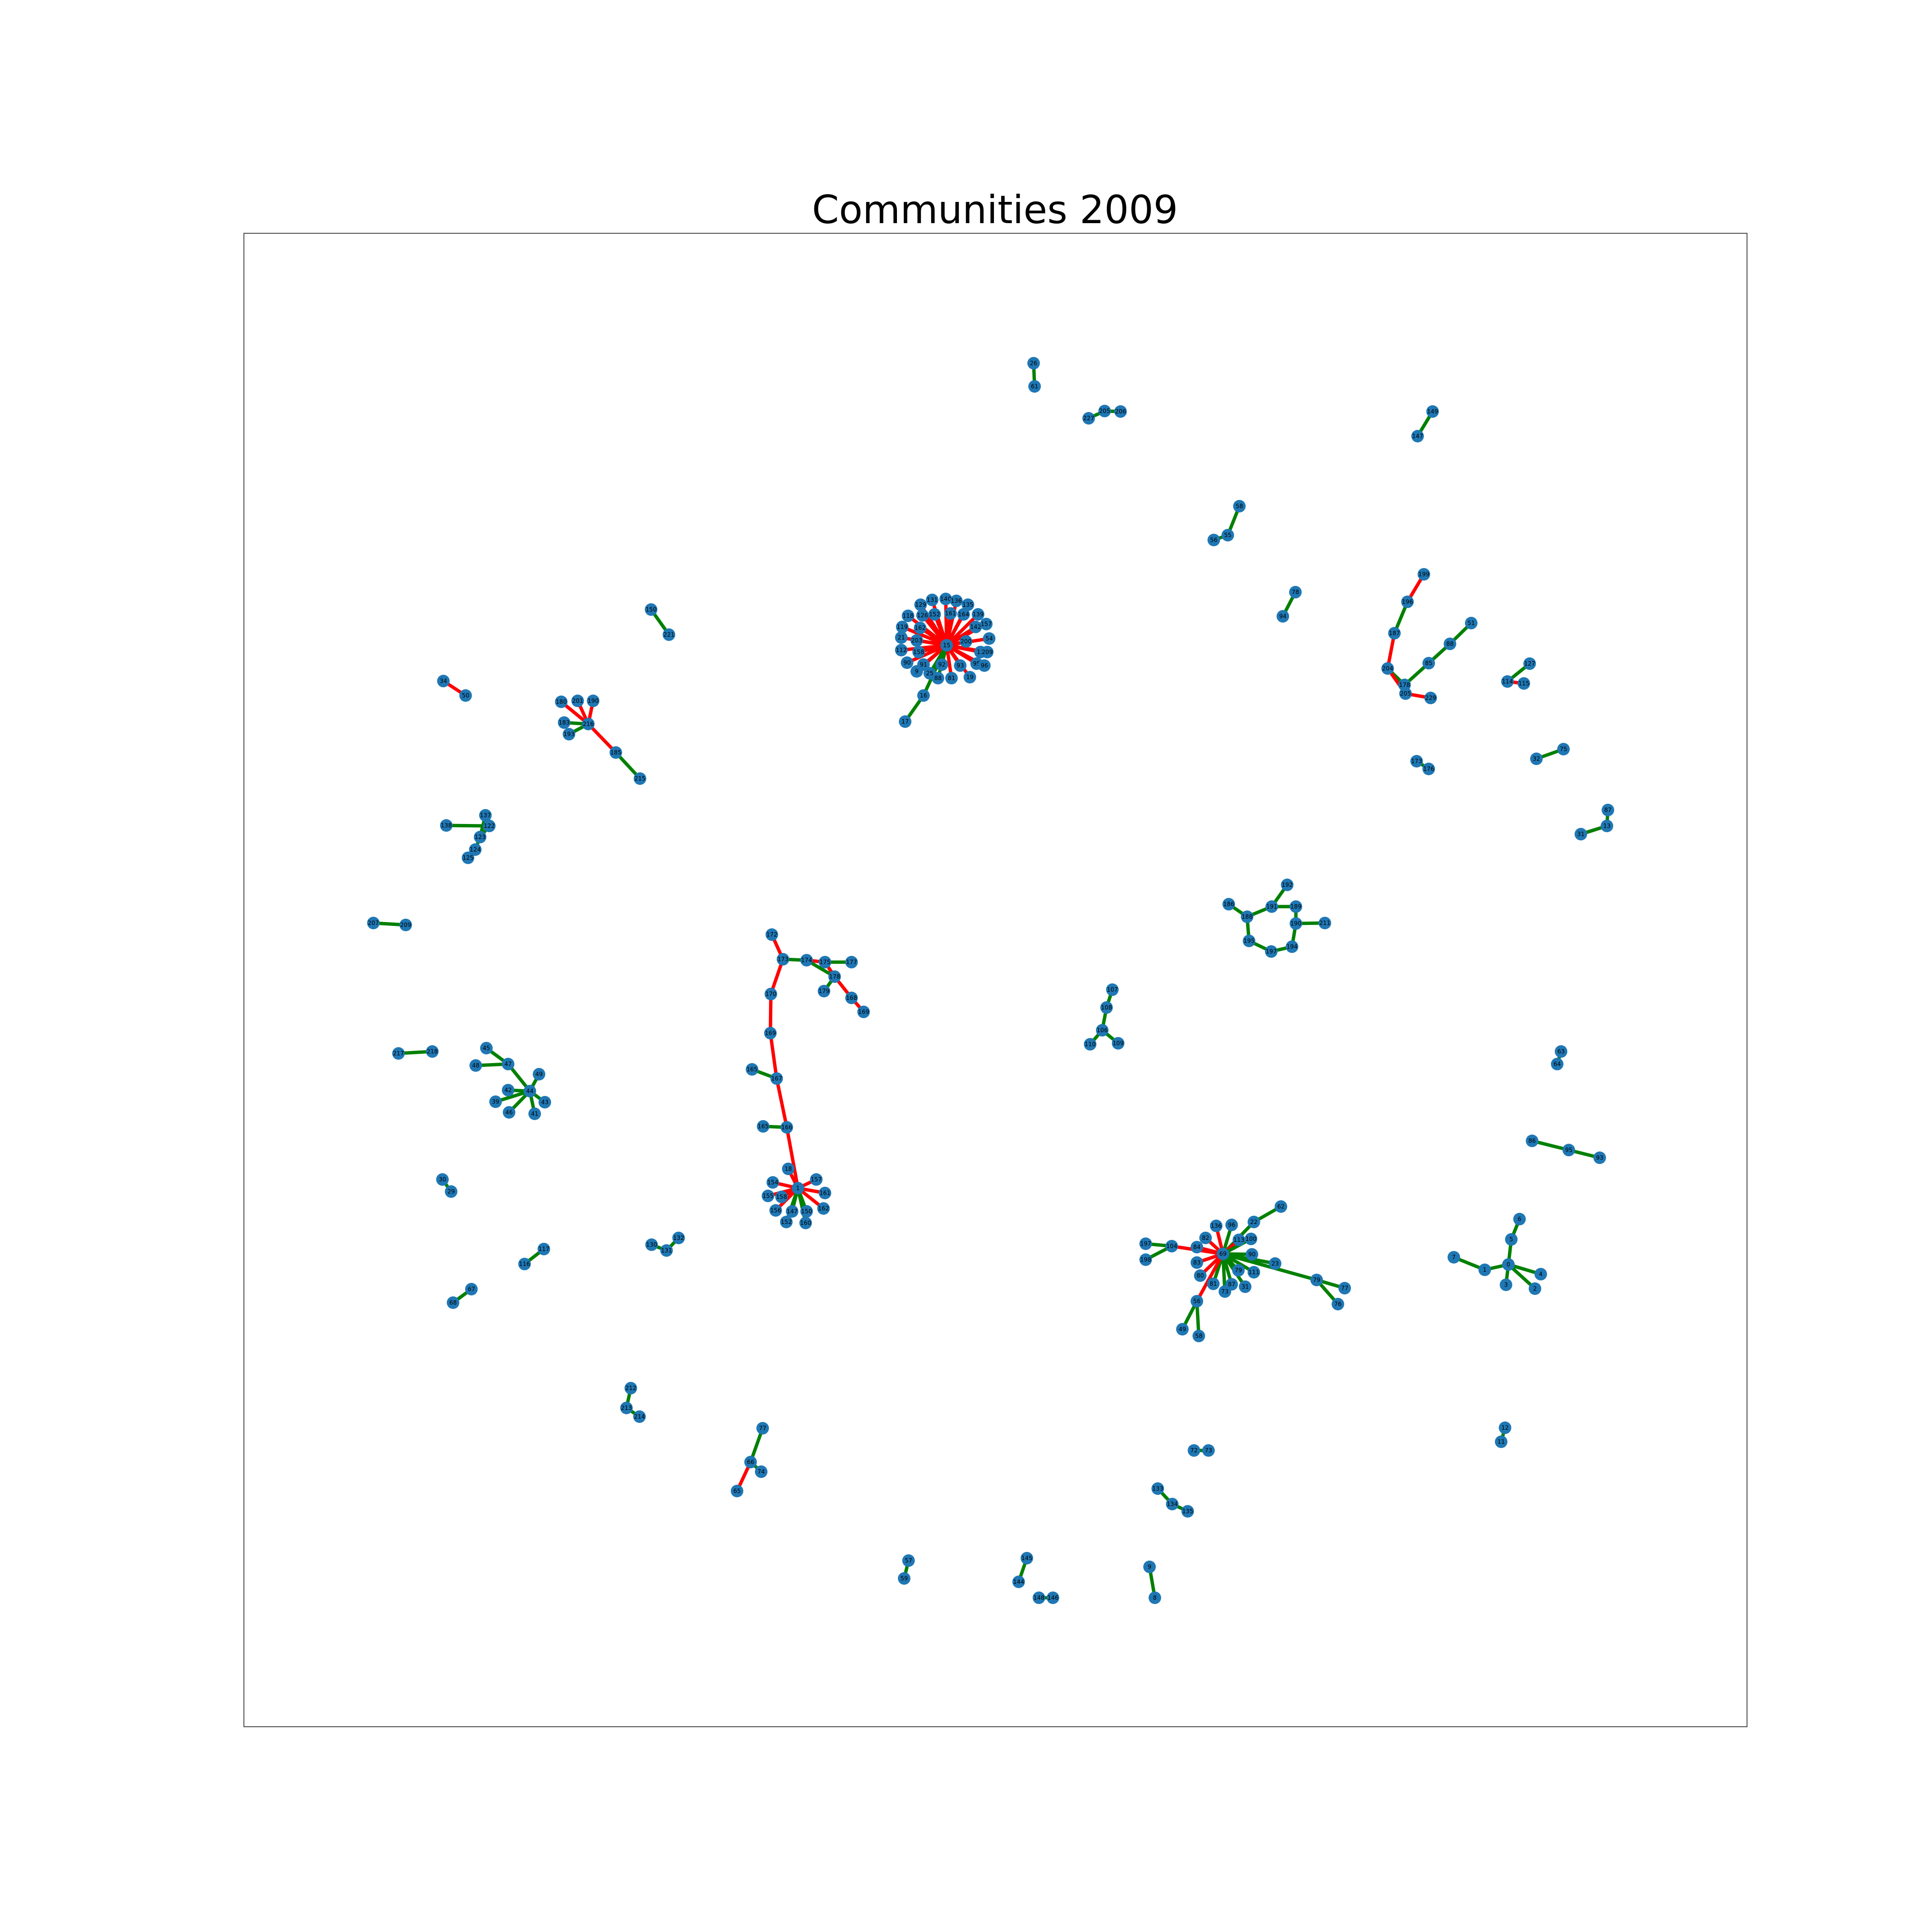  I want to click on node-label: 179, so click(824, 991).